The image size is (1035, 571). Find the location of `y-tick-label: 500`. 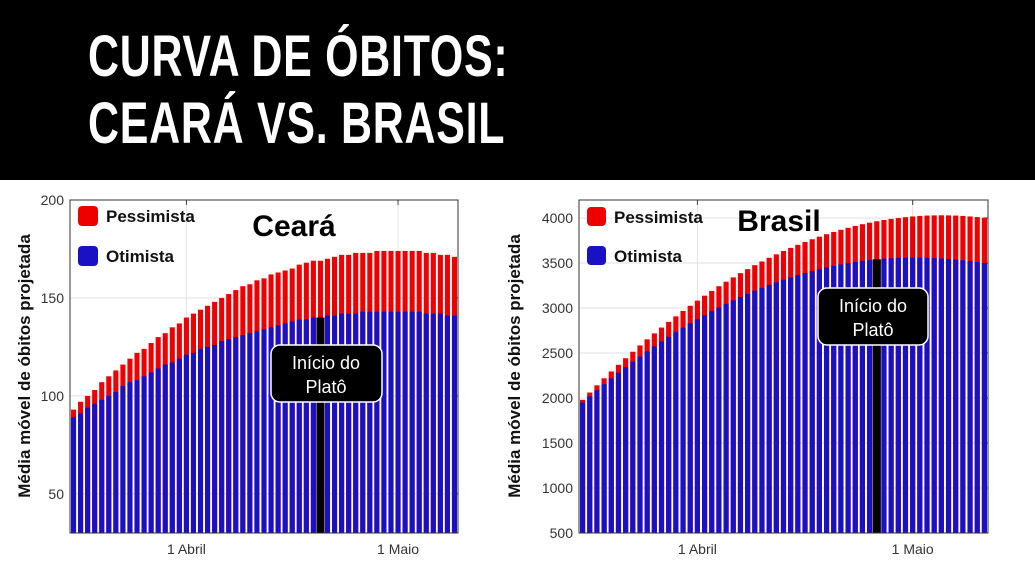

y-tick-label: 500 is located at coordinates (562, 533).